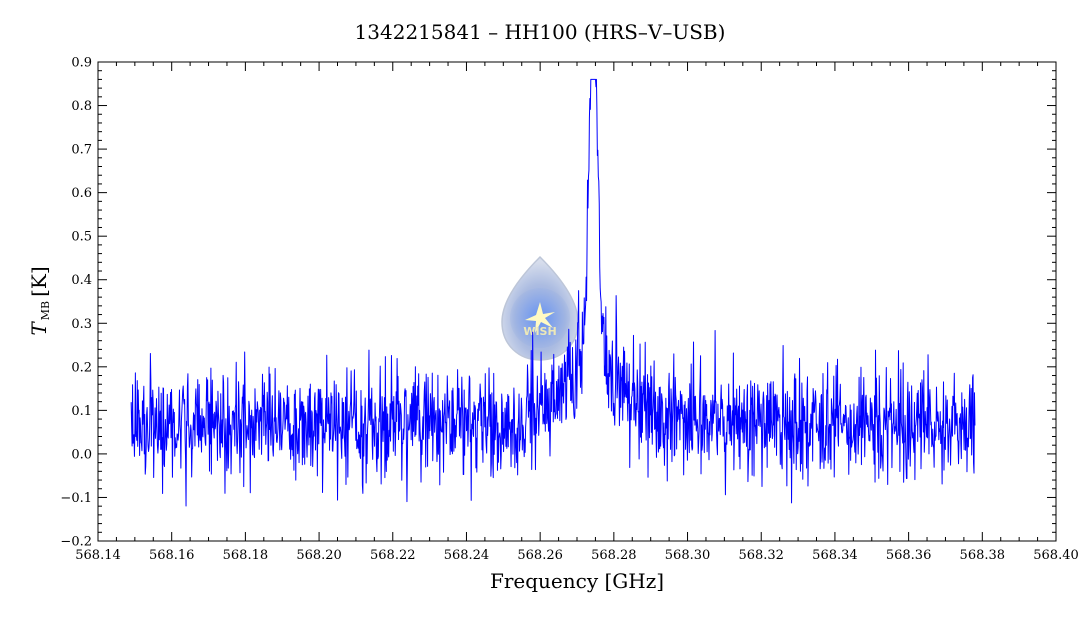 Image resolution: width=1080 pixels, height=618 pixels. Describe the element at coordinates (81, 193) in the screenshot. I see `y-tick-label: 0.6` at that location.